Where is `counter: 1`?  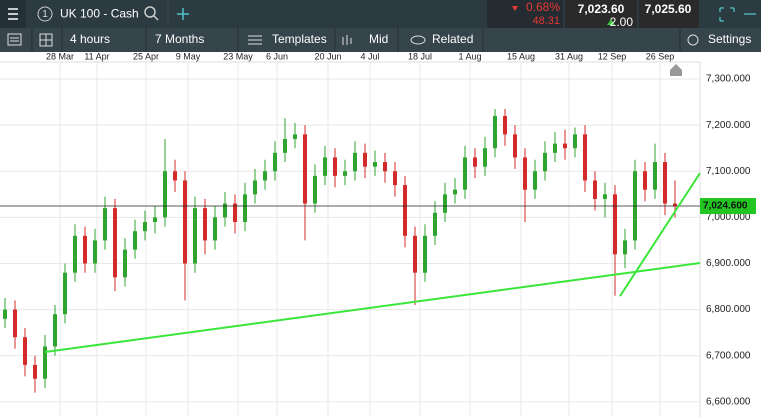
counter: 1 is located at coordinates (45, 14).